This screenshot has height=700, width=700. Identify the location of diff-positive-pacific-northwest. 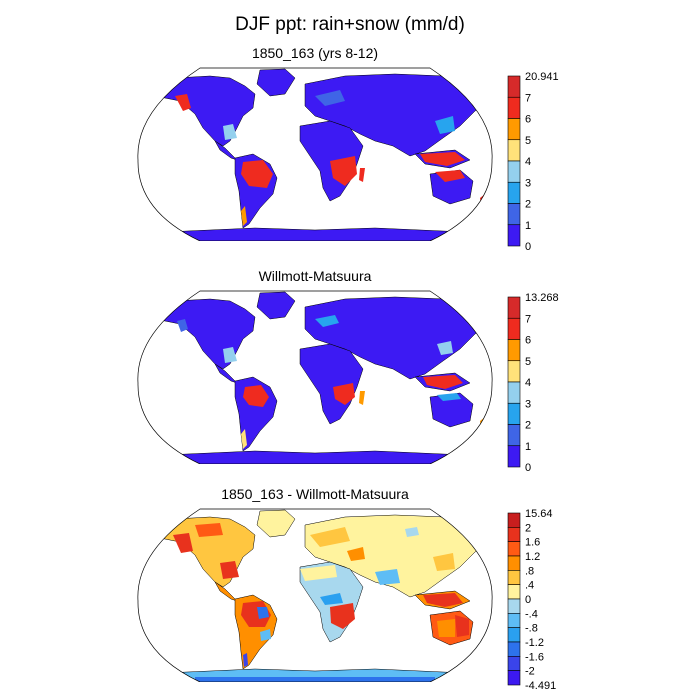
(183, 543).